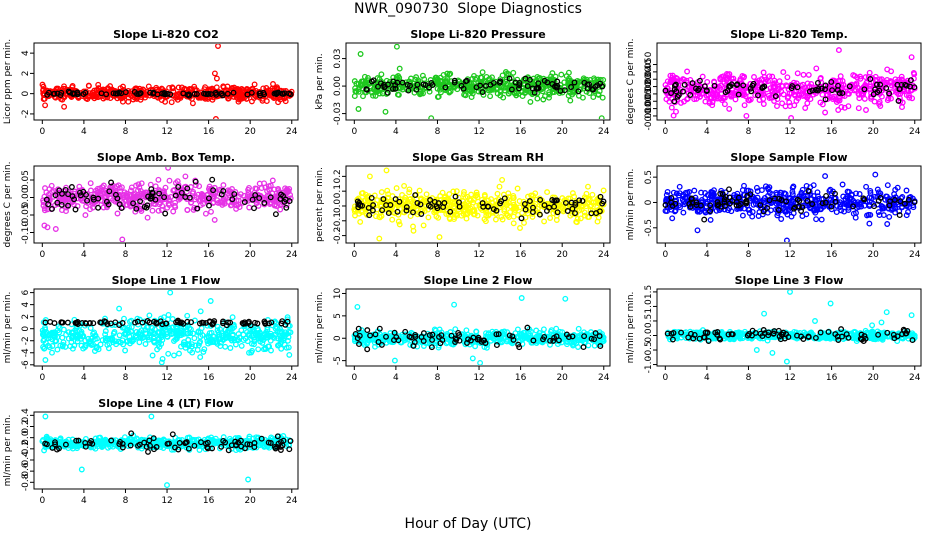  Describe the element at coordinates (749, 255) in the screenshot. I see `x-tick-label: 8` at that location.